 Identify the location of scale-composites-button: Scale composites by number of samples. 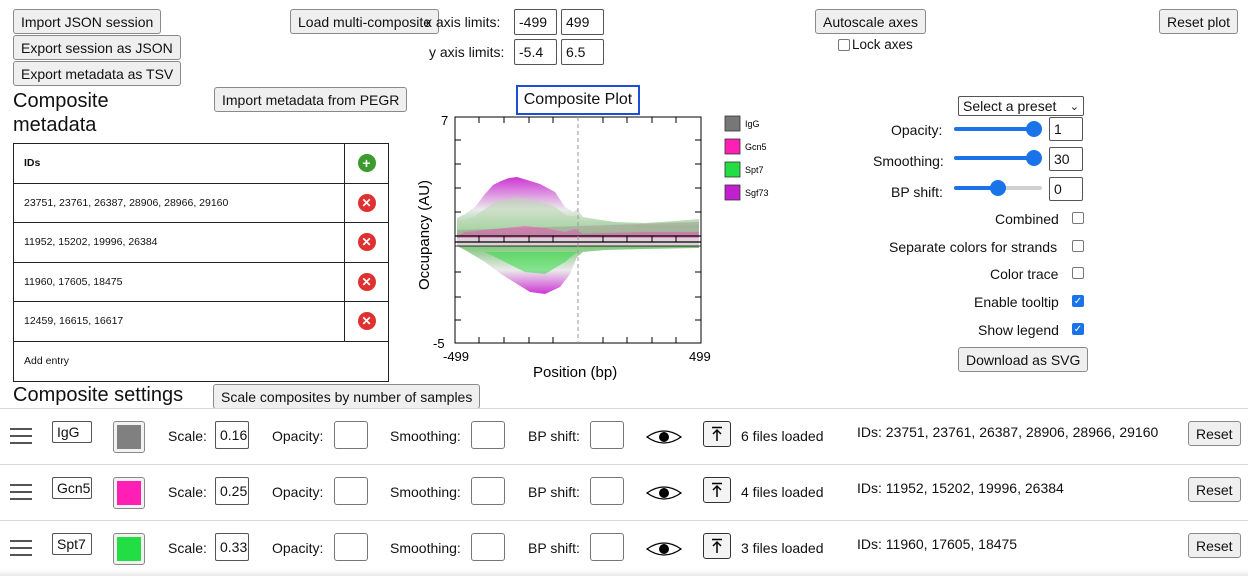
(347, 396).